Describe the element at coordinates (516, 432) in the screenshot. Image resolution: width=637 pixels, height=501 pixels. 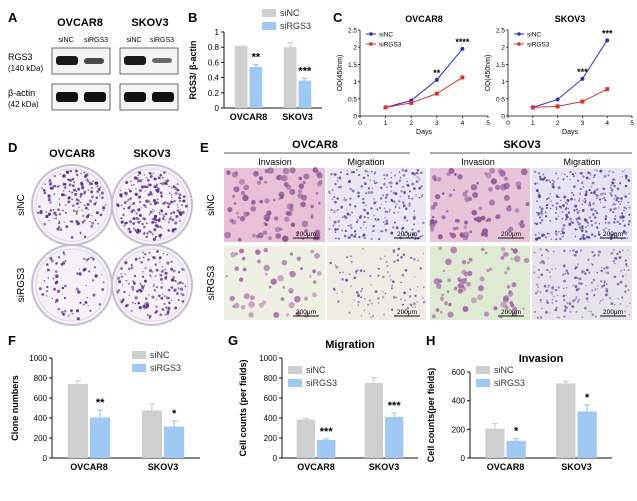
I see `significance-mark: *` at that location.